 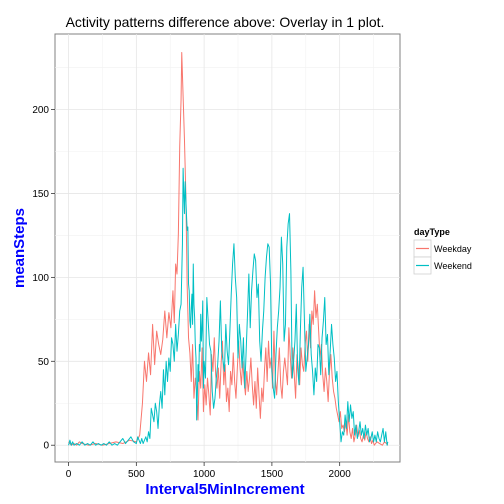 What do you see at coordinates (44, 362) in the screenshot?
I see `y-tick-label: 50` at bounding box center [44, 362].